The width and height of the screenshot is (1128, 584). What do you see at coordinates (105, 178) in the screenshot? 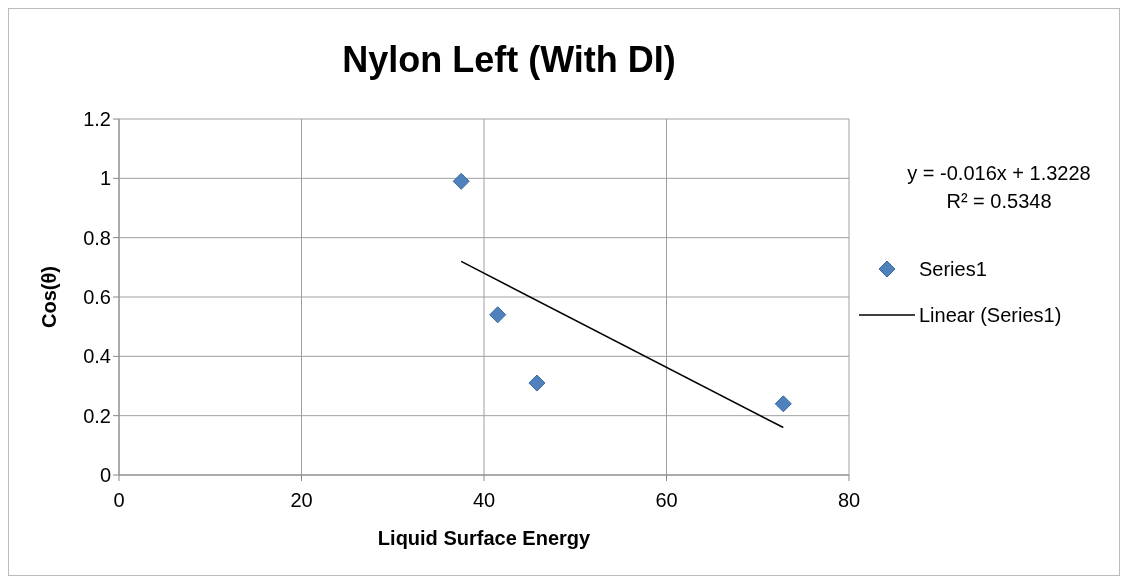
I see `y-tick-label: 1` at bounding box center [105, 178].